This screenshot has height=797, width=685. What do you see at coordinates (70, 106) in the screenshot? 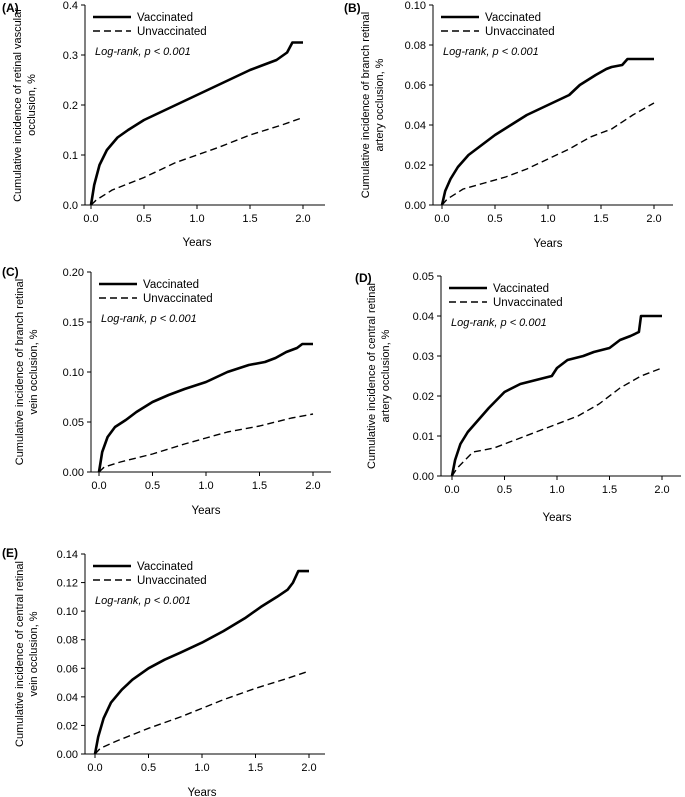
I see `y-tick-label: 0.2` at bounding box center [70, 106].